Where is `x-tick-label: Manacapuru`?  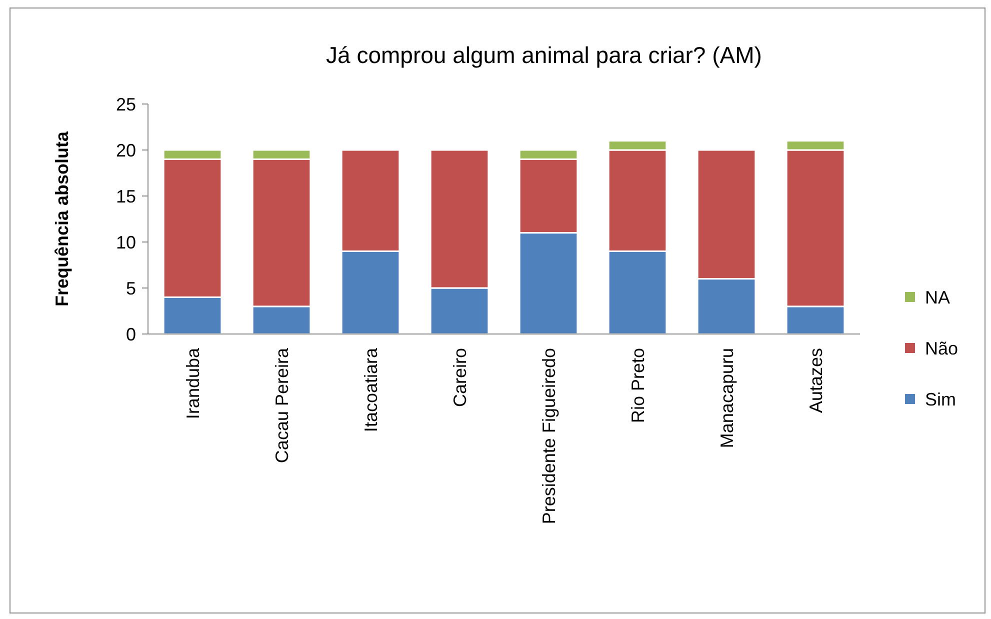
x-tick-label: Manacapuru is located at coordinates (726, 398).